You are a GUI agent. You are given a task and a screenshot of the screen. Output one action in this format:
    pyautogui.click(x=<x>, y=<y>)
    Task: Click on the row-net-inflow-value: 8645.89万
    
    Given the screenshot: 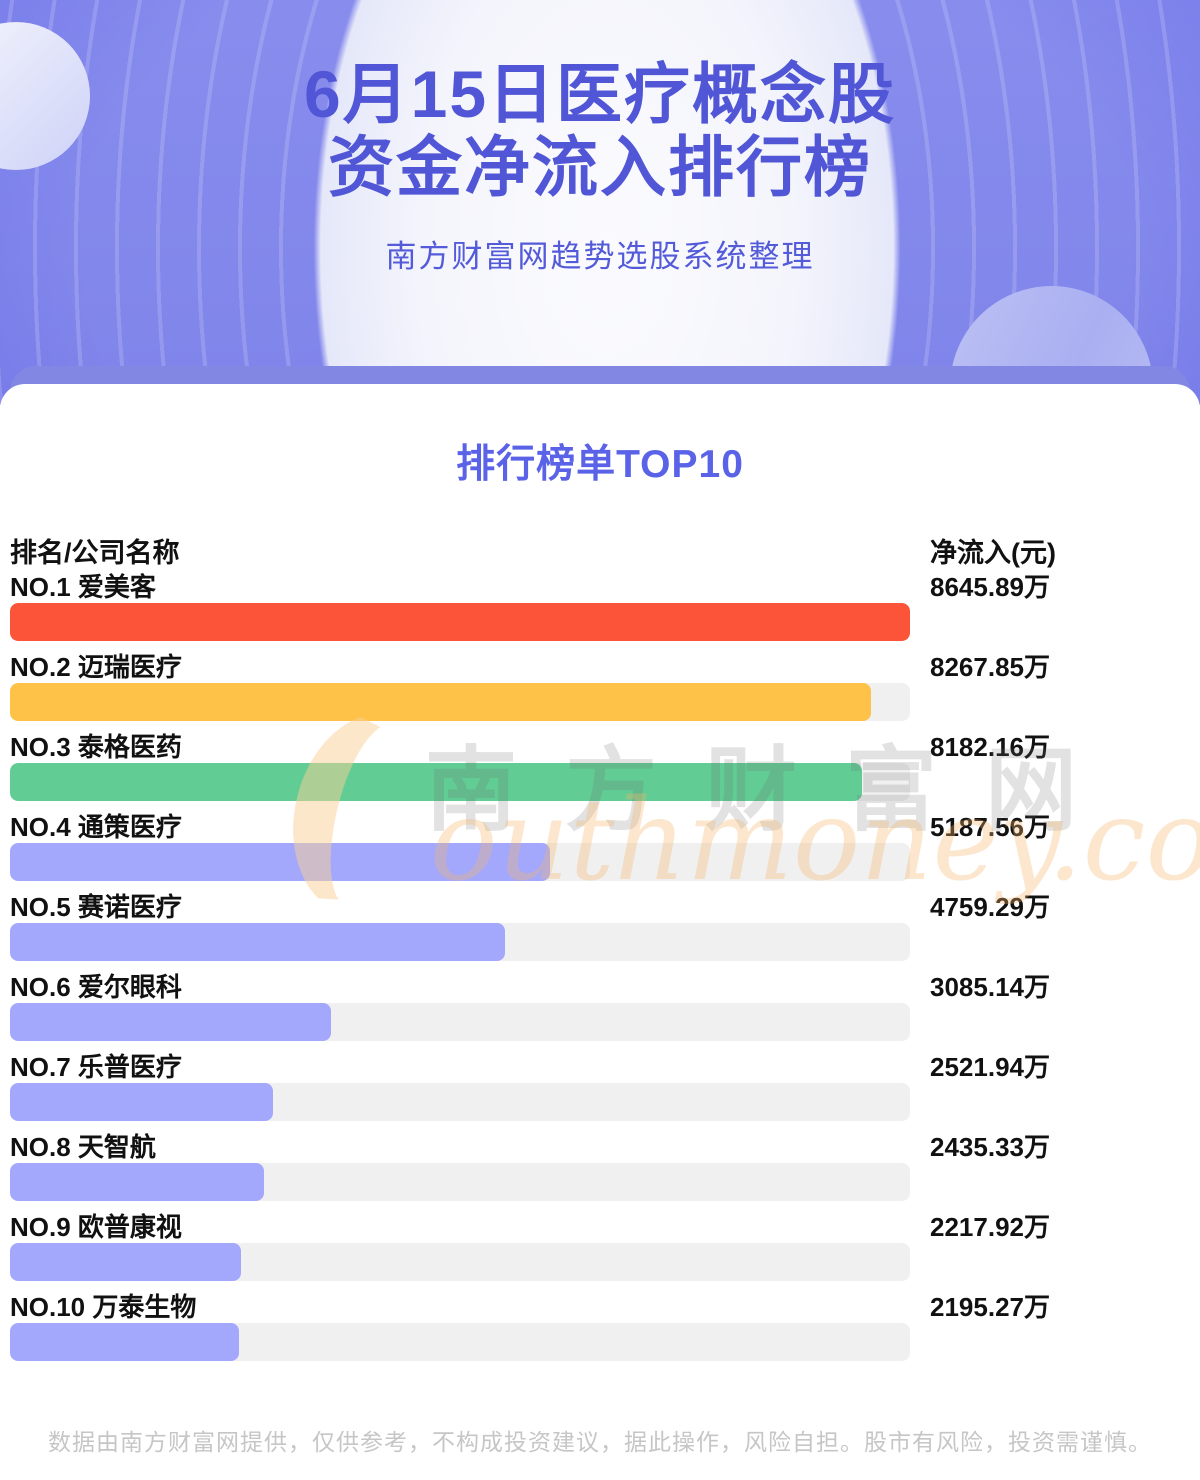 What is the action you would take?
    pyautogui.click(x=990, y=587)
    